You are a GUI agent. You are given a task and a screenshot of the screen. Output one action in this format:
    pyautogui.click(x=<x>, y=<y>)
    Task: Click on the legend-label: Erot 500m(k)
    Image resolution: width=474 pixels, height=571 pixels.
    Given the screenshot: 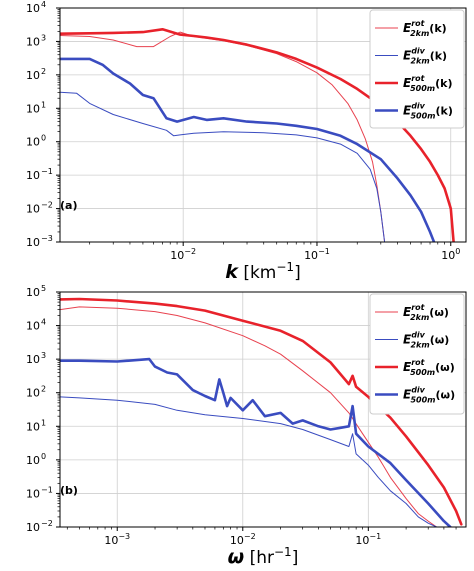 What is the action you would take?
    pyautogui.click(x=427, y=83)
    